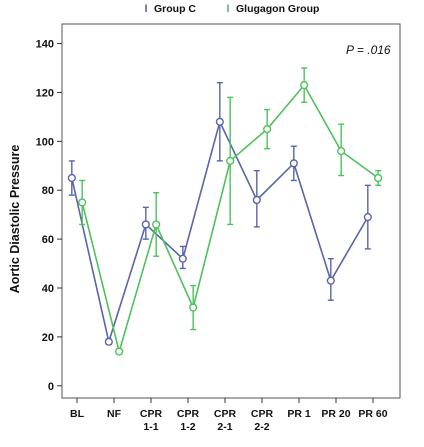 The image size is (424, 447). Describe the element at coordinates (15, 219) in the screenshot. I see `y-axis-label: Aortic Diastolic Pressure` at that location.